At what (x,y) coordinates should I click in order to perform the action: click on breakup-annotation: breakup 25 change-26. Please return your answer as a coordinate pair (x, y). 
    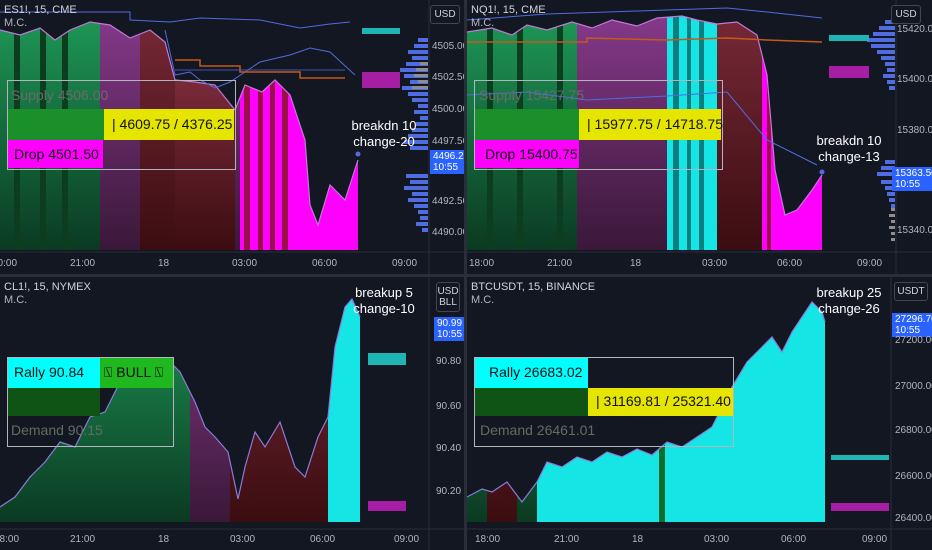
    Looking at the image, I should click on (849, 300).